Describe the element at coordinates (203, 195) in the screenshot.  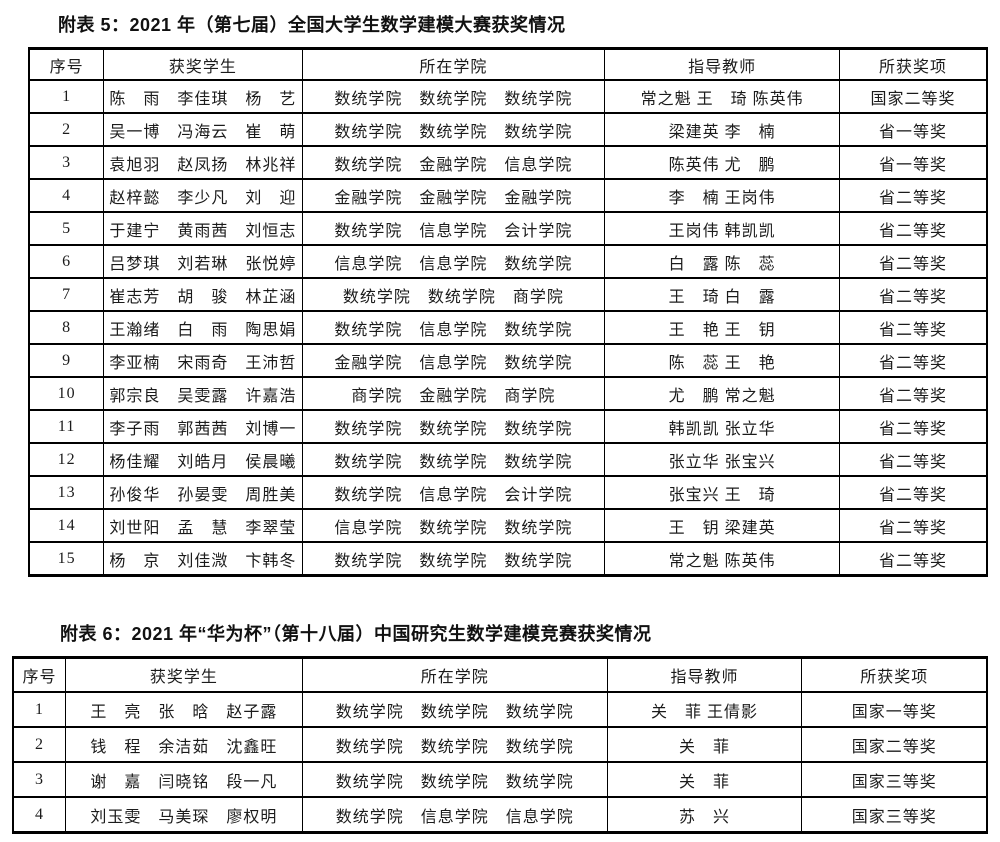
I see `students-cell: 赵梓懿 李少凡 刘 迎` at that location.